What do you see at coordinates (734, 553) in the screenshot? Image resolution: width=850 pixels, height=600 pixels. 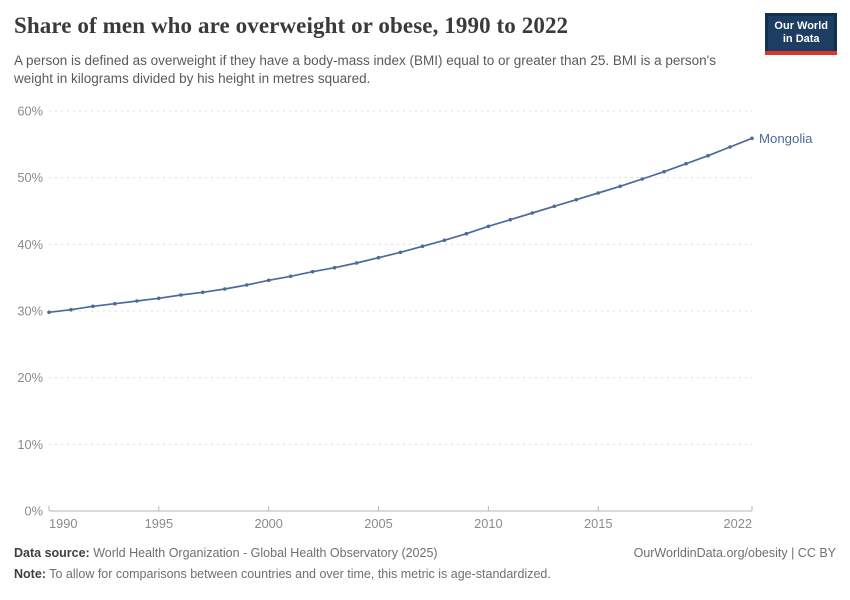 I see `owid-url-license: OurWorldinData.org/obesity | CC BY` at bounding box center [734, 553].